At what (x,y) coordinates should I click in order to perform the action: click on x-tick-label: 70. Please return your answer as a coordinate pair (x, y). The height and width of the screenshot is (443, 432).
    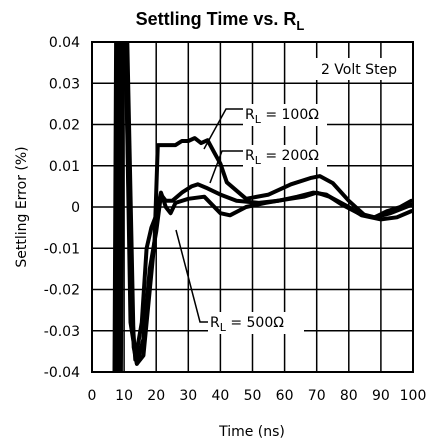
    Looking at the image, I should click on (317, 396).